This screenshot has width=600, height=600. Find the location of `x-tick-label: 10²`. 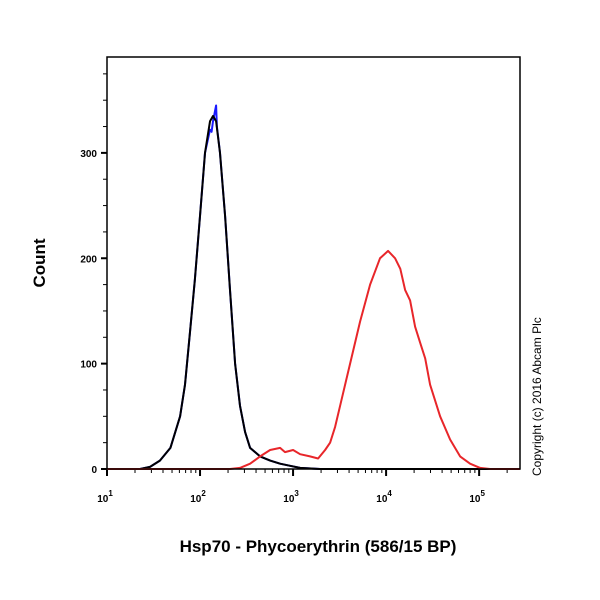

x-tick-label: 10² is located at coordinates (198, 497).